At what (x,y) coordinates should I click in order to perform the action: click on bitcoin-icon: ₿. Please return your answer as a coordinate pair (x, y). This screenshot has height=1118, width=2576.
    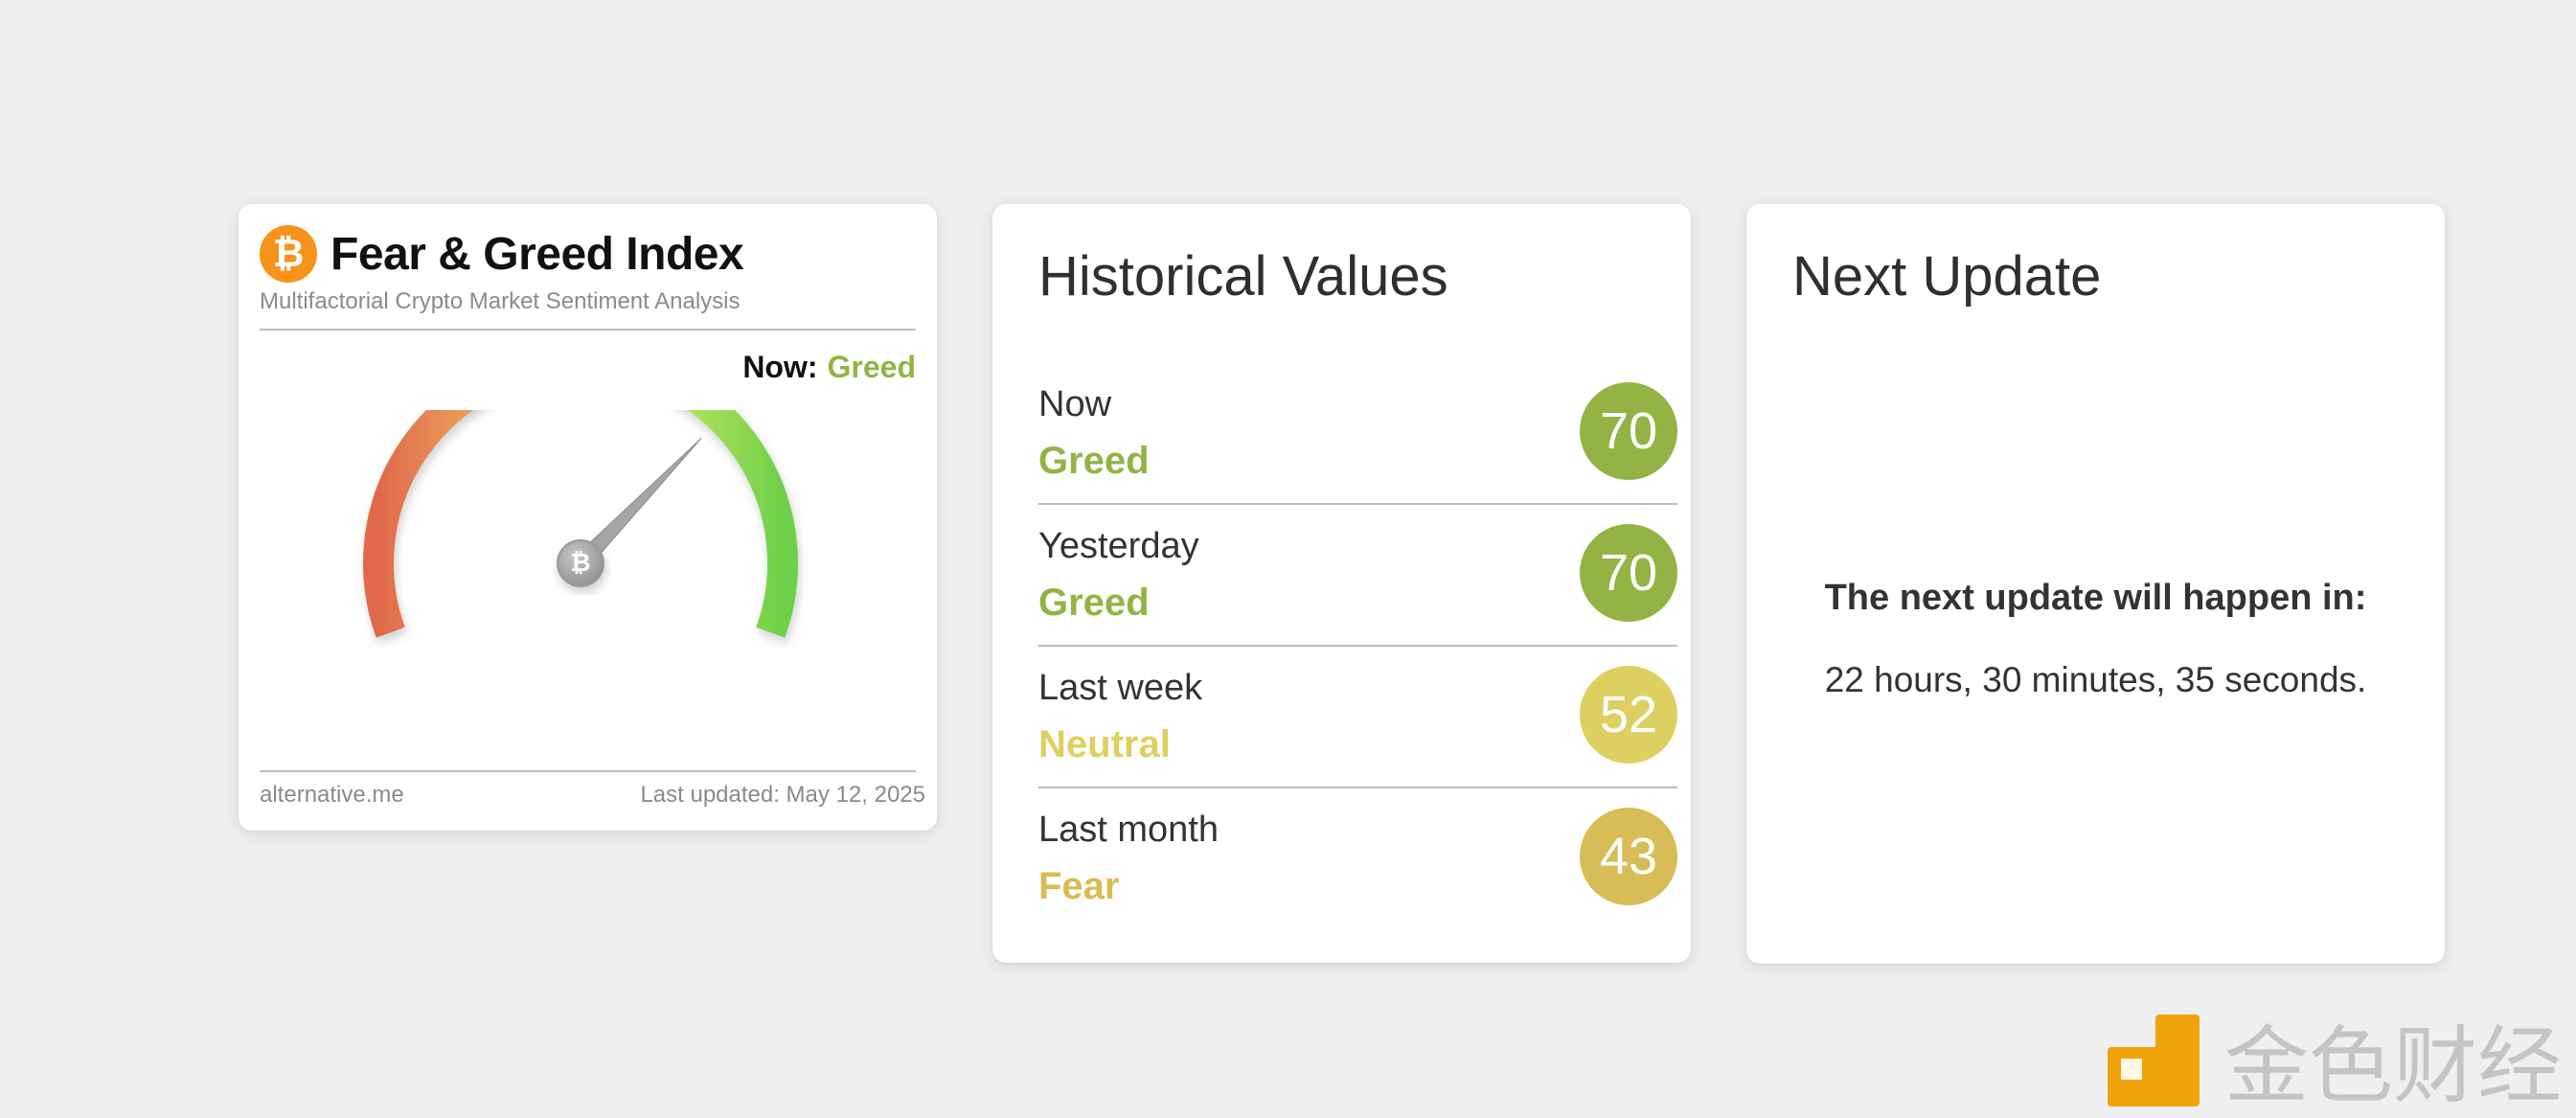
    Looking at the image, I should click on (288, 254).